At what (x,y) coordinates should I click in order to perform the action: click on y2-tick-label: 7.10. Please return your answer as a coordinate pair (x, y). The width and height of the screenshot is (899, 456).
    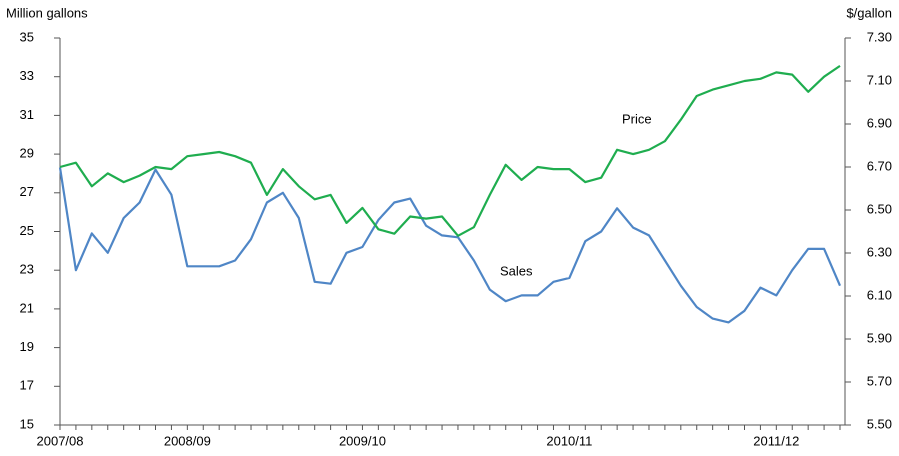
    Looking at the image, I should click on (879, 79).